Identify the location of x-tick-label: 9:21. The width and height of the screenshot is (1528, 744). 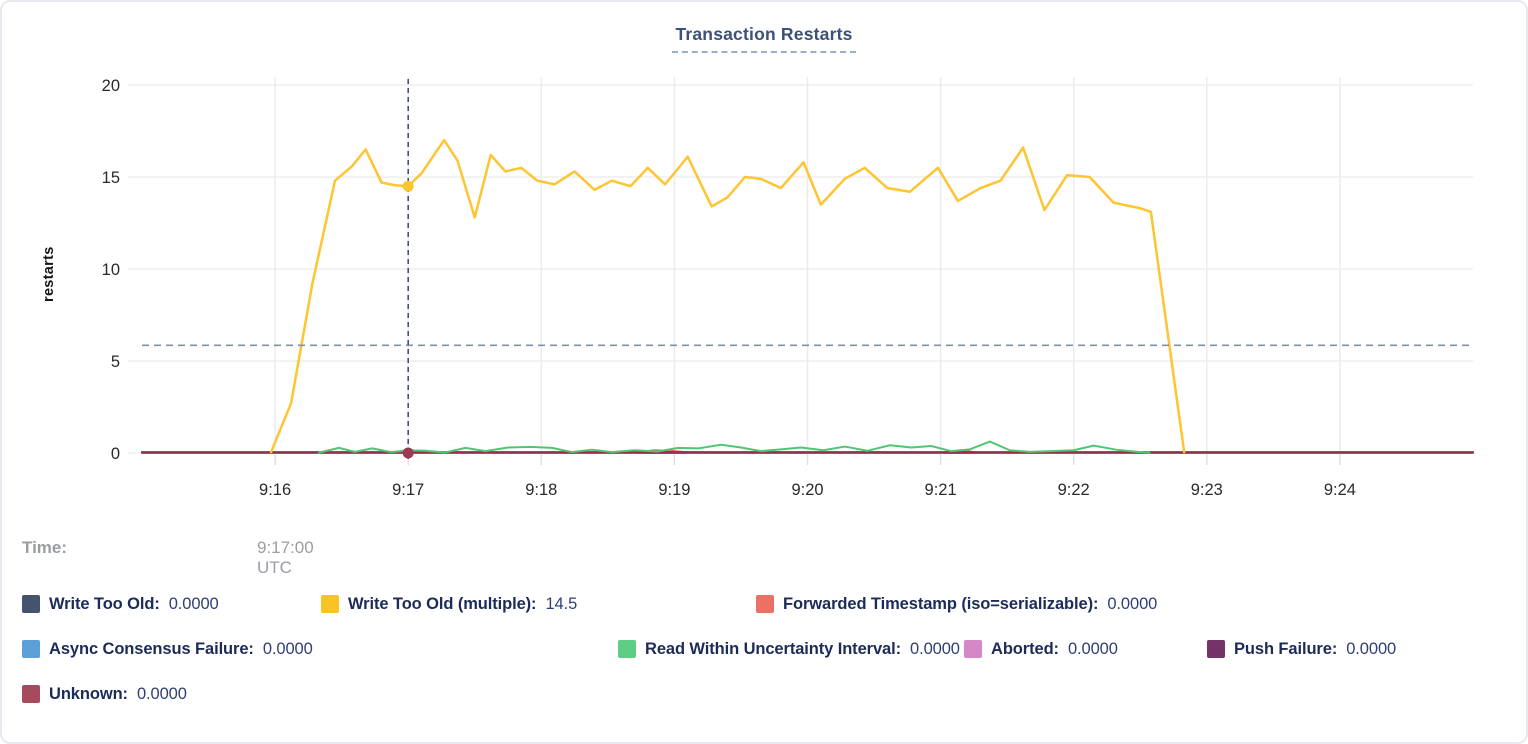
(941, 490).